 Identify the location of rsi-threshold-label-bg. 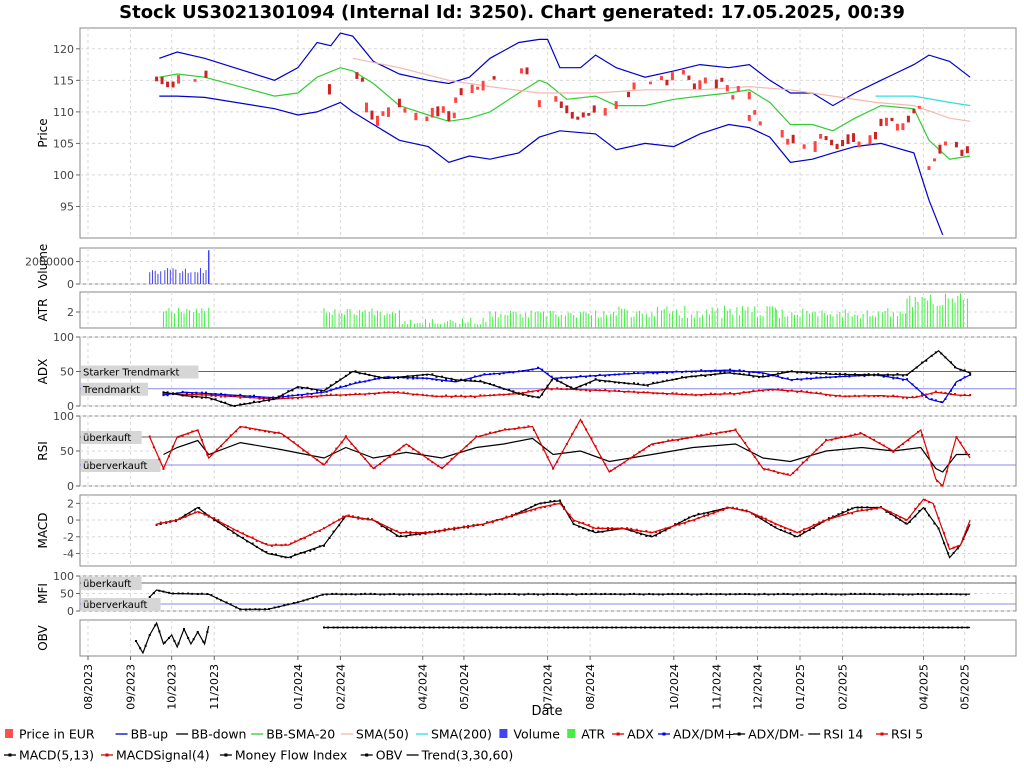
(111, 437).